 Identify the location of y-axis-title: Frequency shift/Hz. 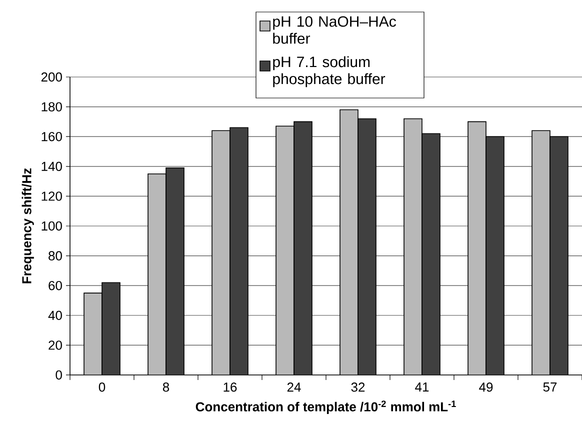
(28, 226).